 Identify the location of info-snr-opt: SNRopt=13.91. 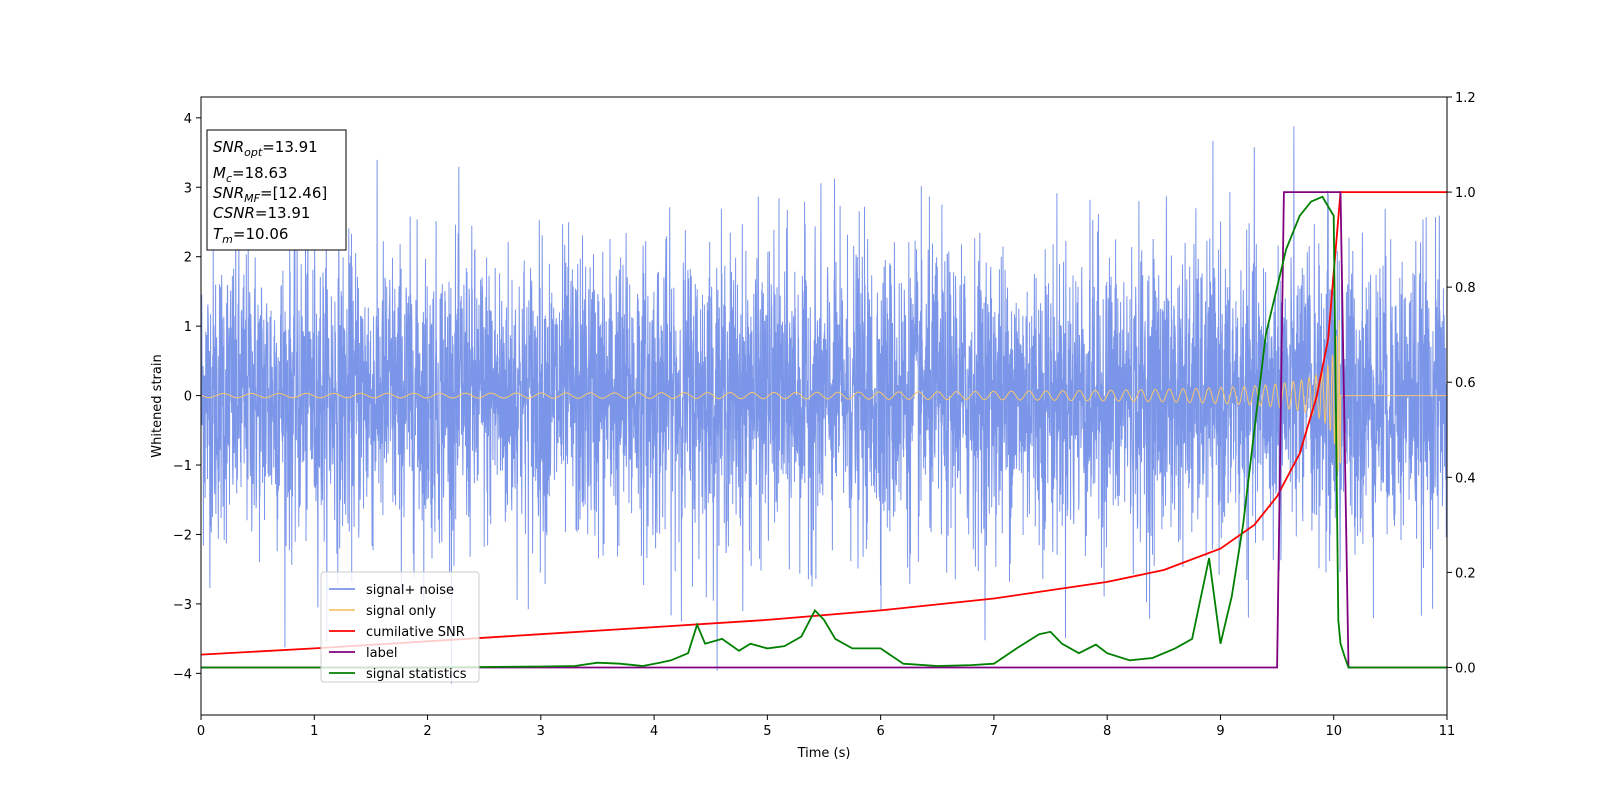
(265, 148).